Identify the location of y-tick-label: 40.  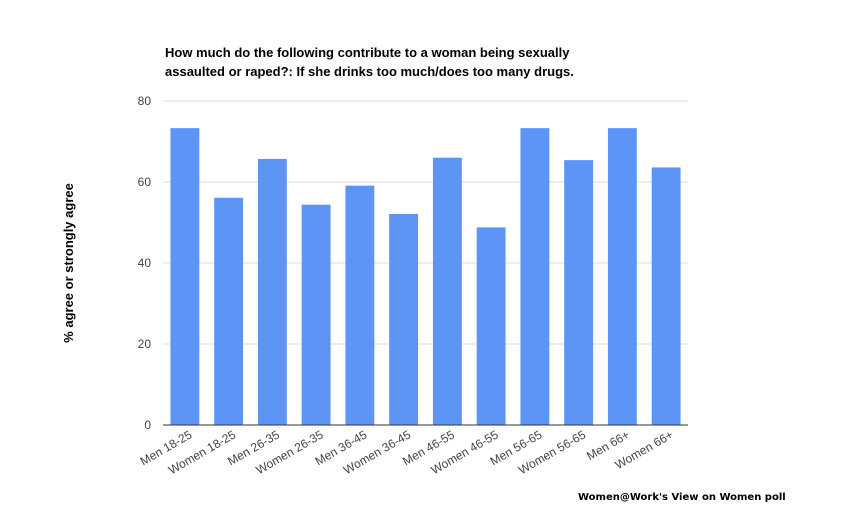
(145, 263).